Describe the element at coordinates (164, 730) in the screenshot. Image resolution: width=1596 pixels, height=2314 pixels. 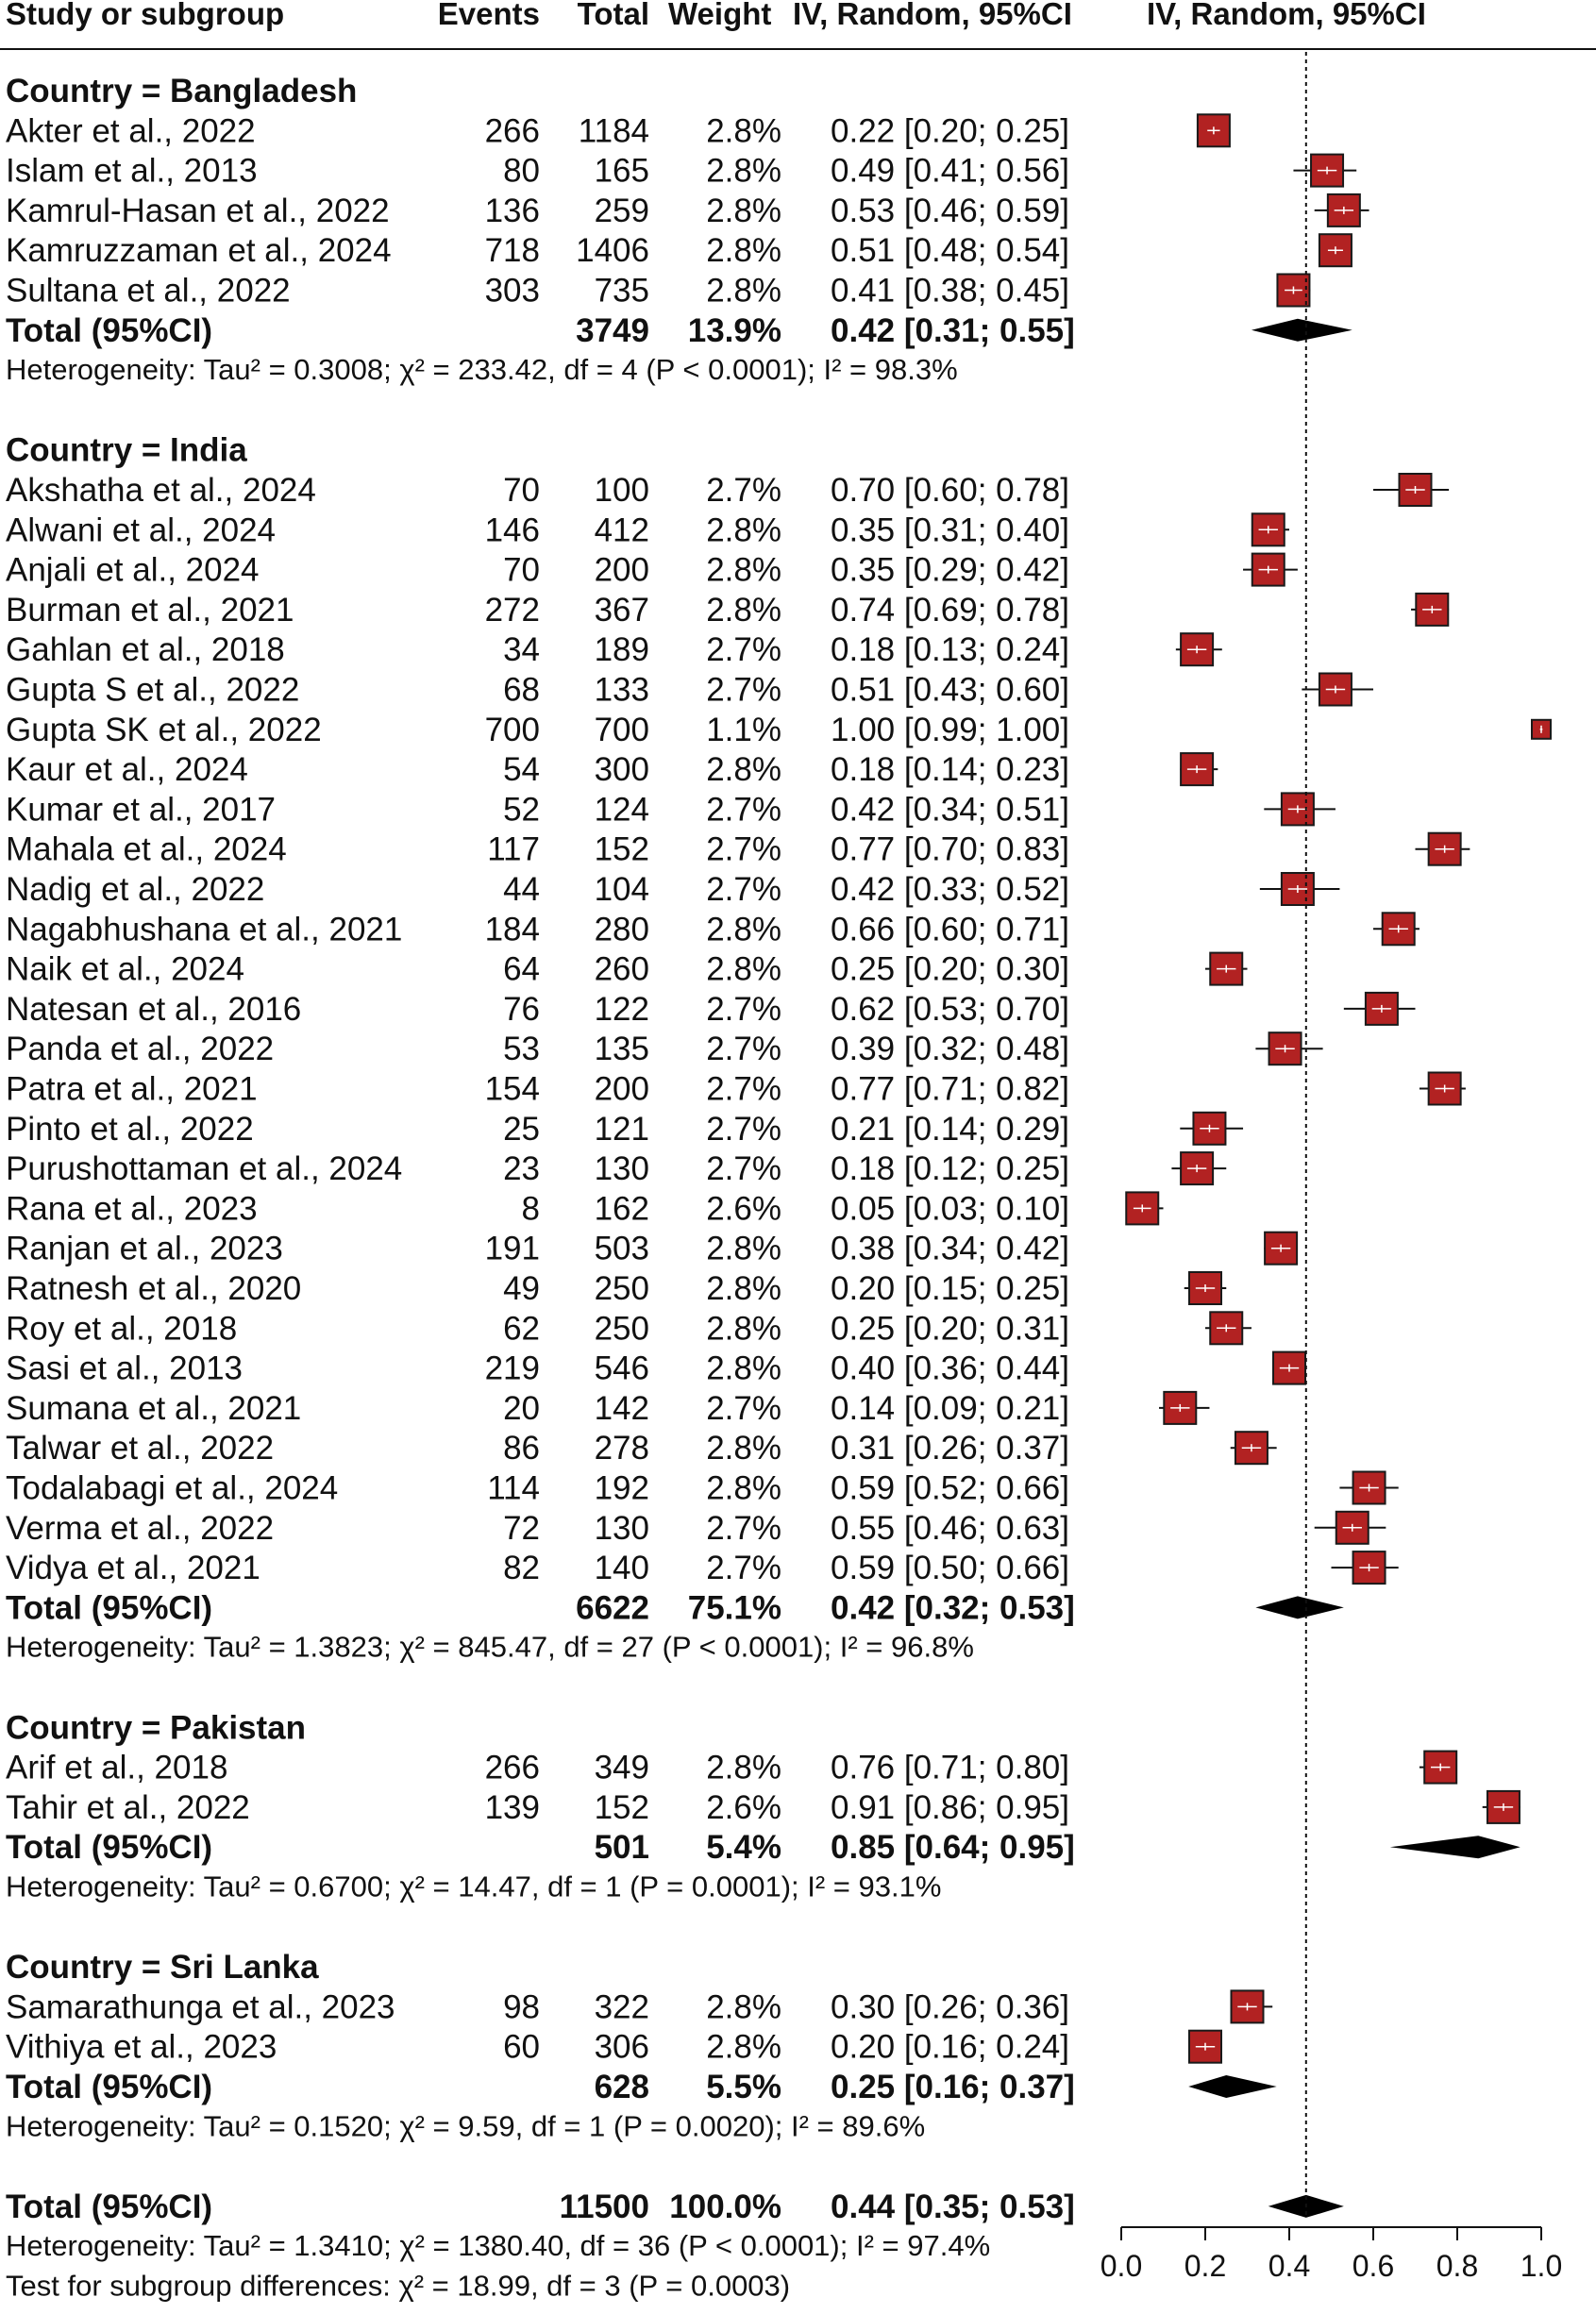
I see `study-name: Gupta SK et al., 2022` at that location.